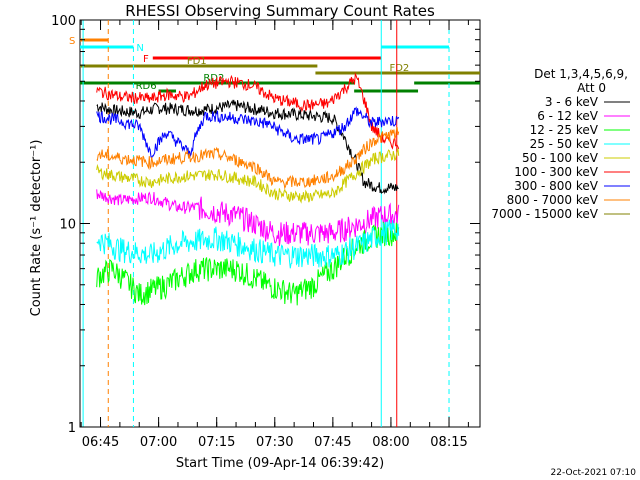 The height and width of the screenshot is (480, 640). I want to click on y-tick-label-2: 100, so click(63, 21).